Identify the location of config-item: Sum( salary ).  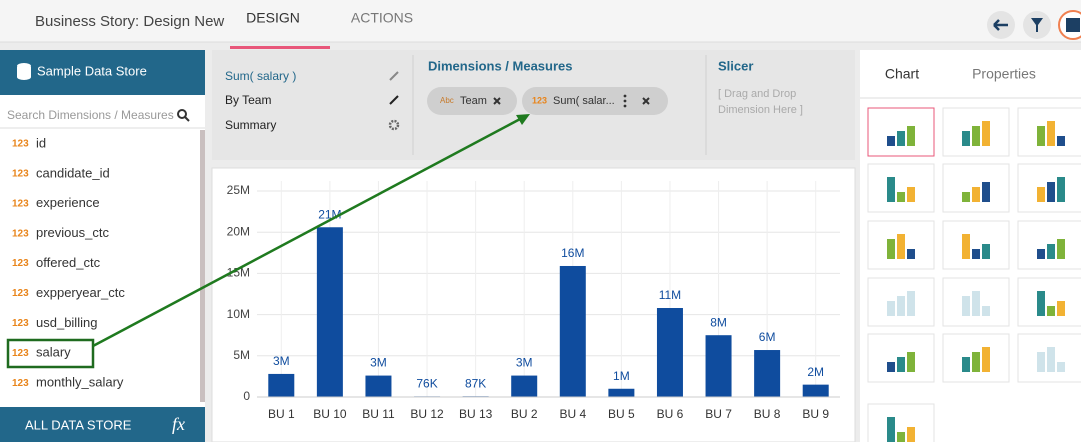
(260, 76).